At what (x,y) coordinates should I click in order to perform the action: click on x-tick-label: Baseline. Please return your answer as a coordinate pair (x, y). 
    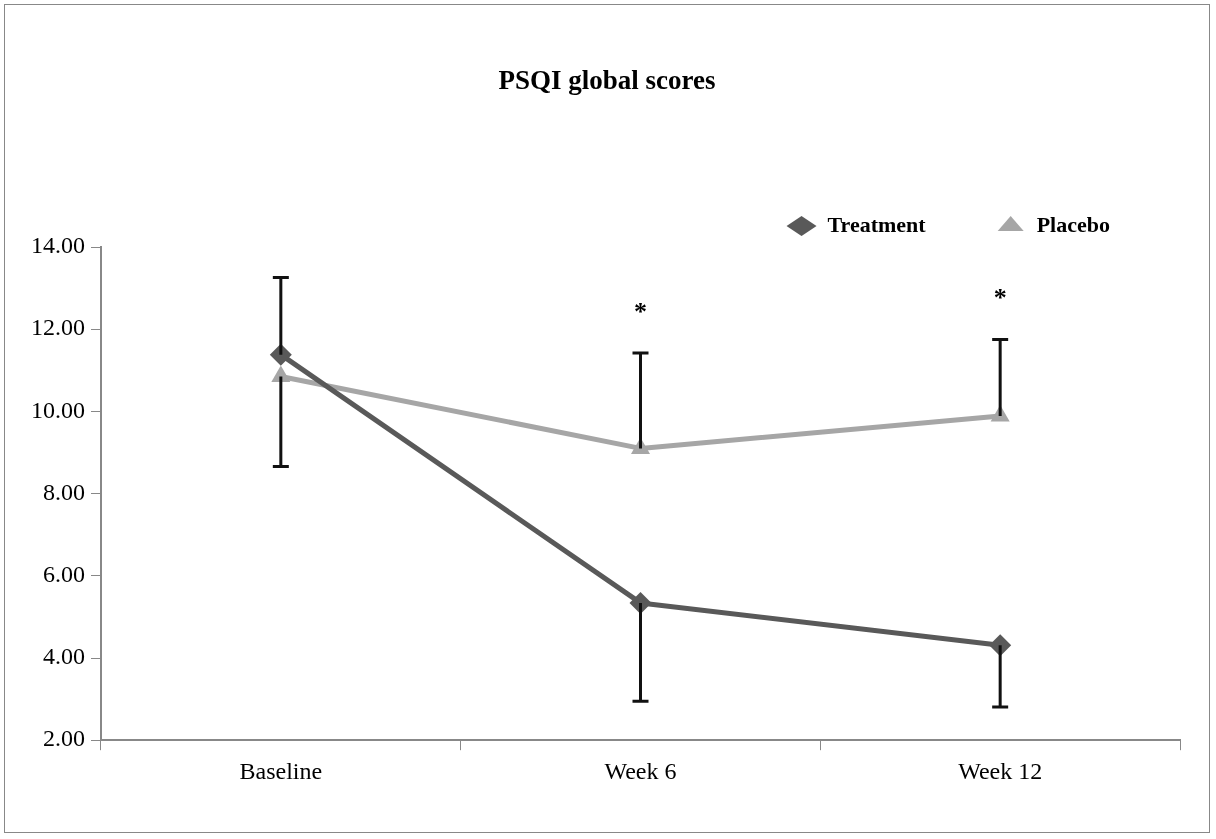
    Looking at the image, I should click on (281, 770).